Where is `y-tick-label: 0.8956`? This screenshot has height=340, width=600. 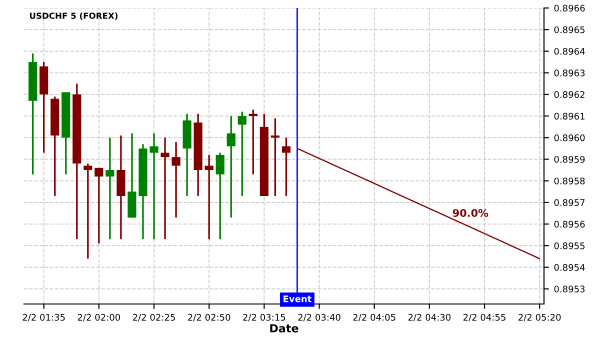 y-tick-label: 0.8956 is located at coordinates (569, 224).